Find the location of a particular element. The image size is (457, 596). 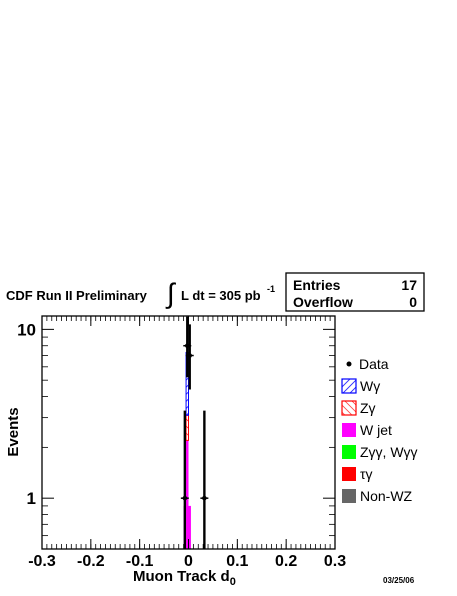

legend-label: Data is located at coordinates (374, 364).